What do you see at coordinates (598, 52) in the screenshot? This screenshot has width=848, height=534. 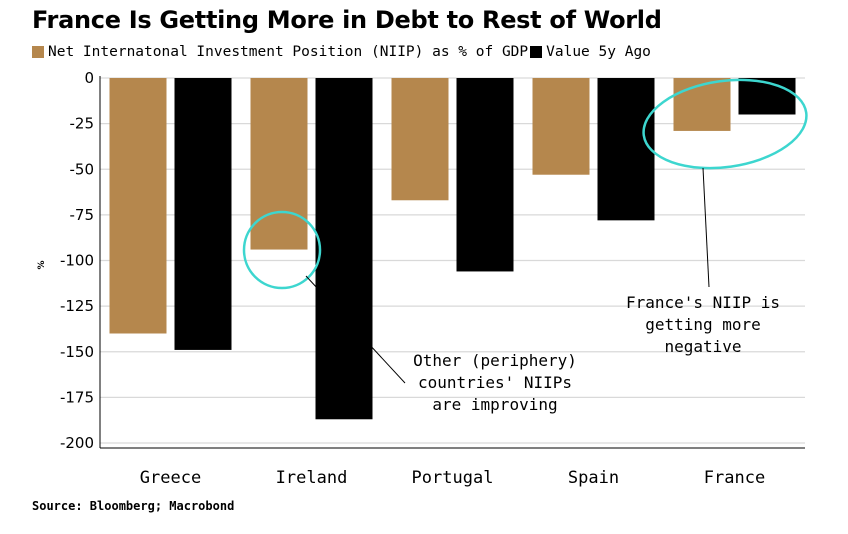 I see `legend-label-5y-ago: Value 5y Ago` at bounding box center [598, 52].